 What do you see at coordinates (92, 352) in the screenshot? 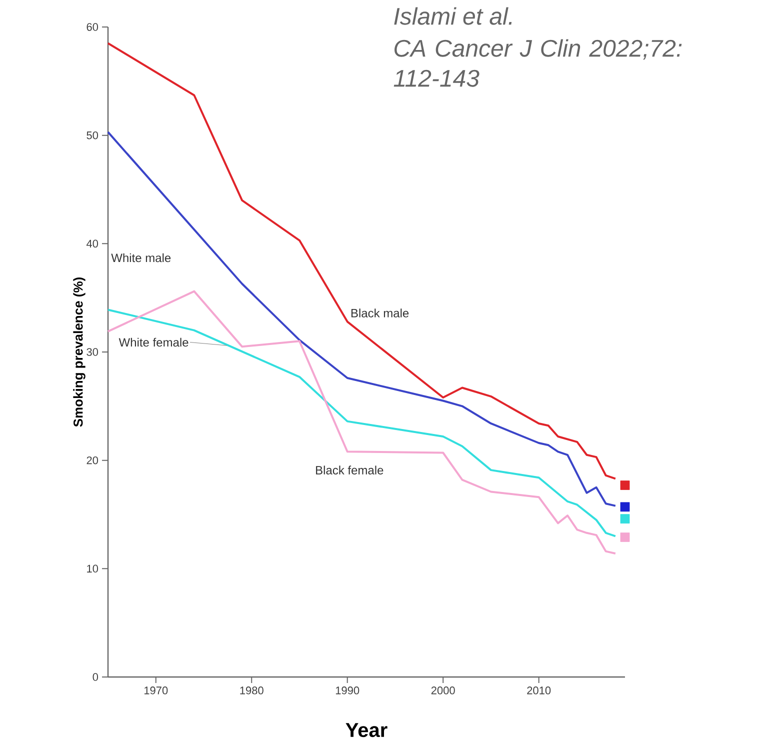
I see `y-tick-label: 30` at bounding box center [92, 352].